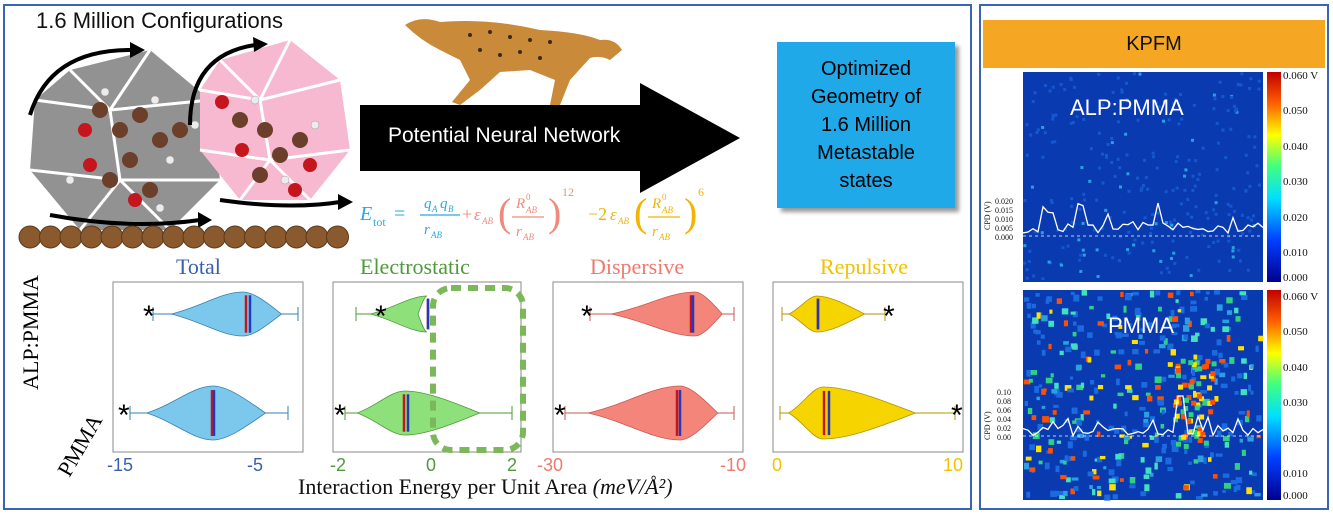 The image size is (1333, 514). What do you see at coordinates (1295, 439) in the screenshot?
I see `cbar-bottom-tick: 0.020` at bounding box center [1295, 439].